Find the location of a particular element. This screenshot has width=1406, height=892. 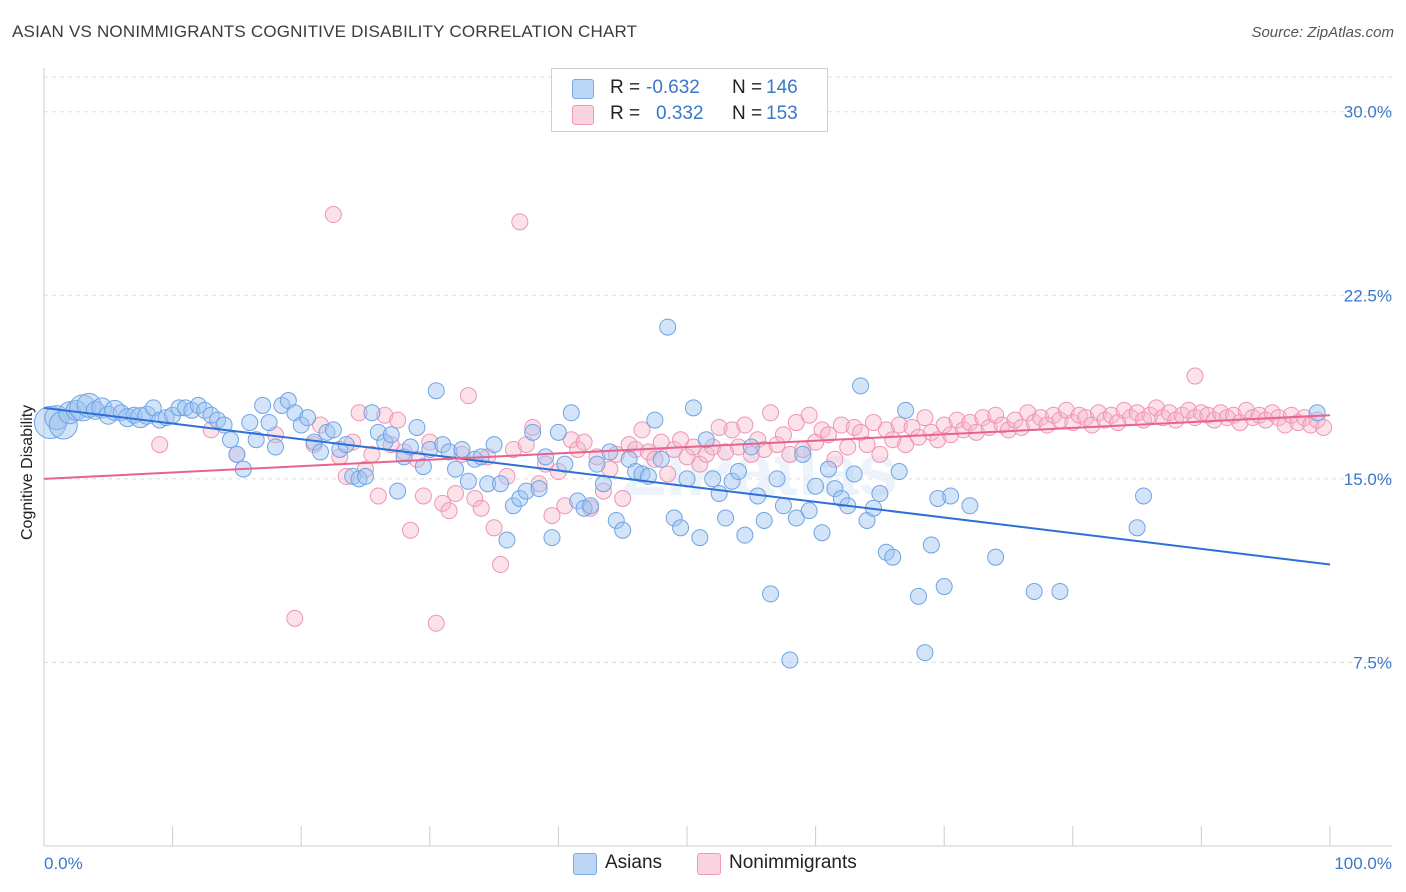

r-value: 0.332 is located at coordinates (680, 113).